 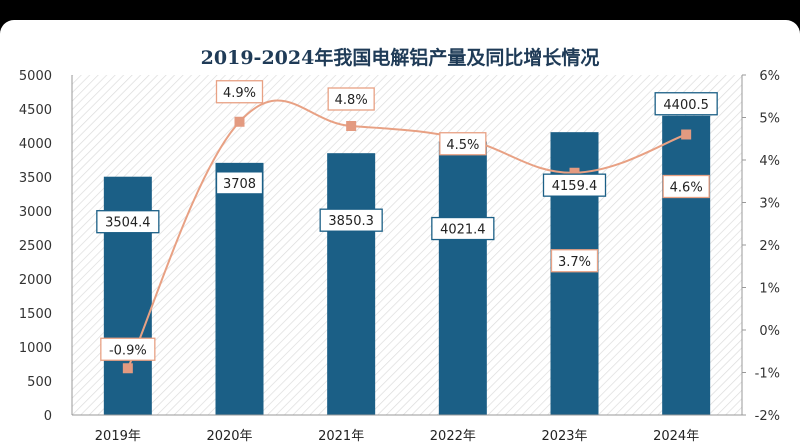 I want to click on x-tick: 2019年, so click(x=118, y=436).